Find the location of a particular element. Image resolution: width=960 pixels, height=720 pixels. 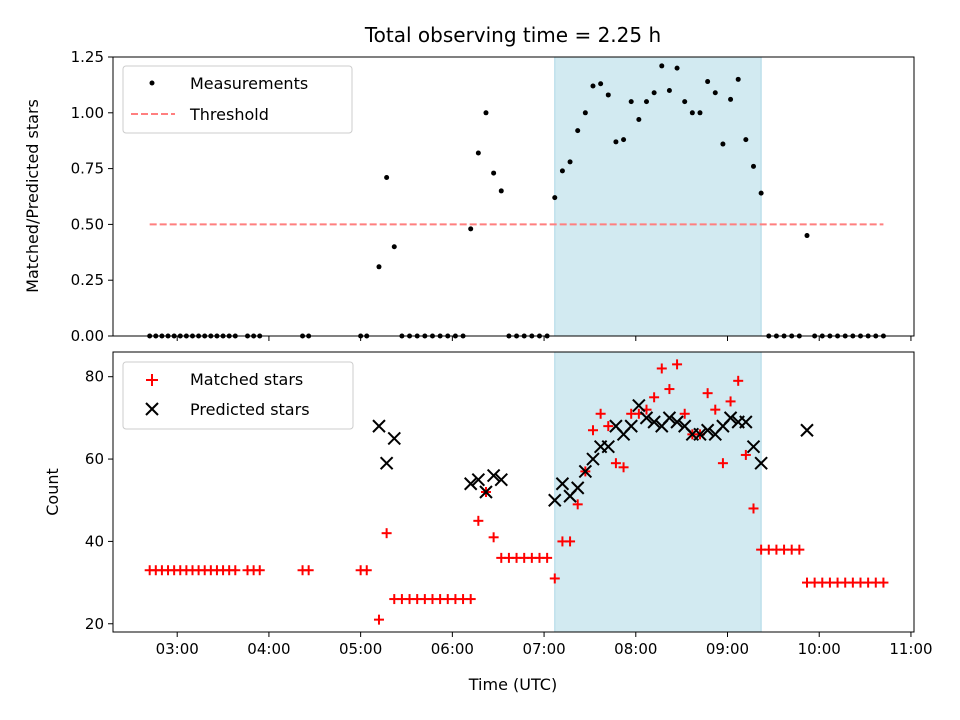

bottom-legend-box is located at coordinates (238, 395).